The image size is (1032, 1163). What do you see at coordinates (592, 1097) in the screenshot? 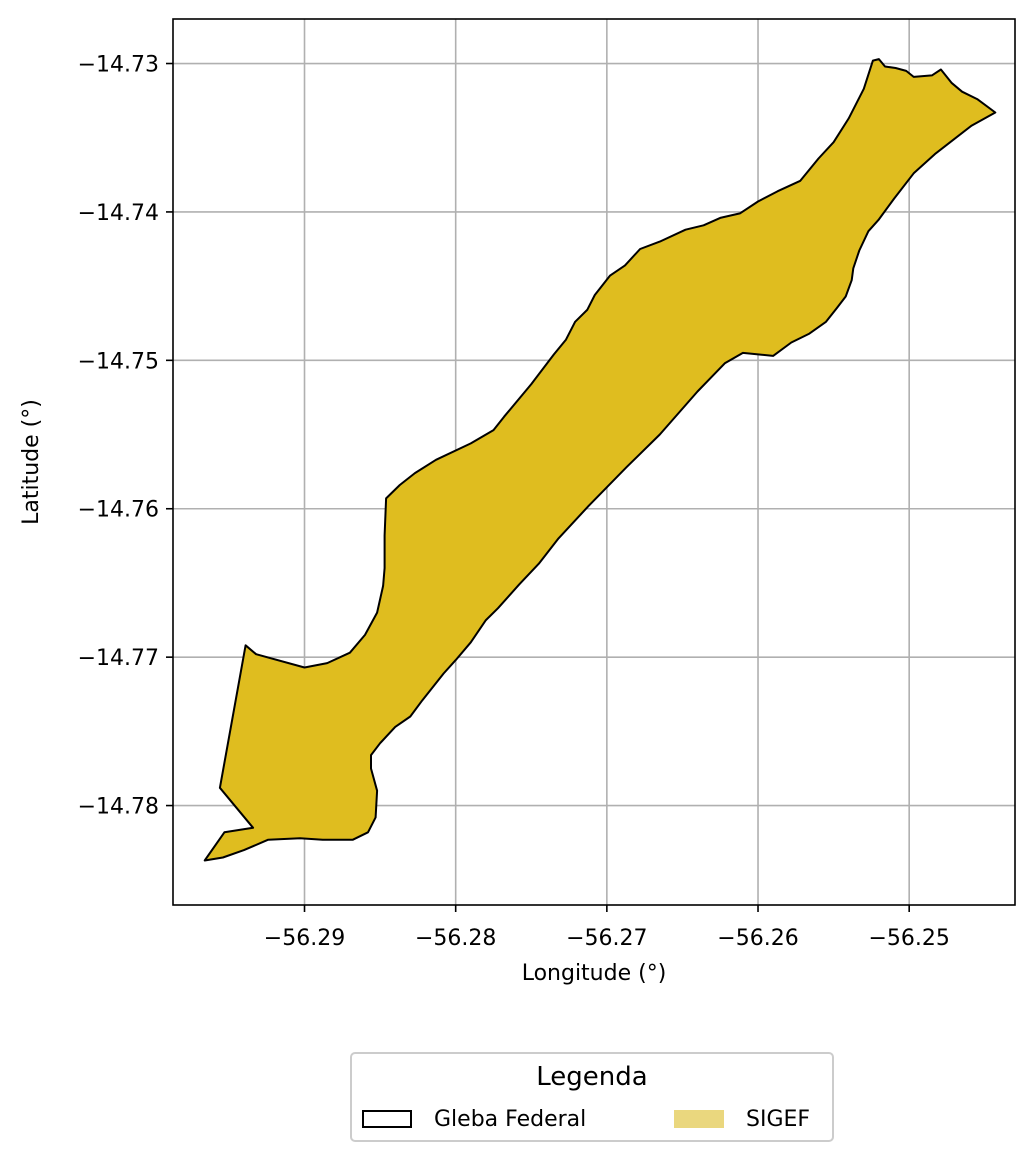
I see `legend: Legenda Gleba Federal SIGEF` at bounding box center [592, 1097].